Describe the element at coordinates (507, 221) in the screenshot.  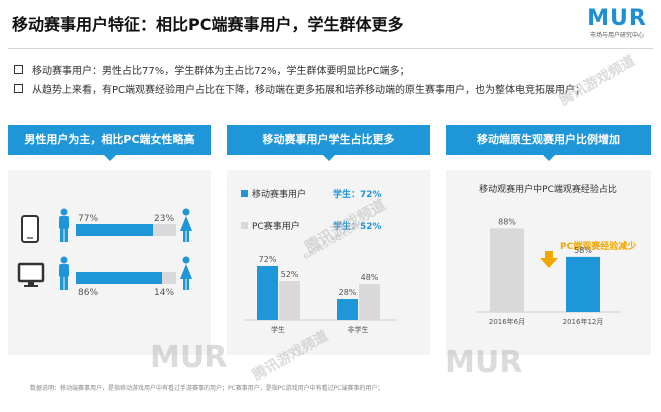
I see `data-label: 88%` at that location.